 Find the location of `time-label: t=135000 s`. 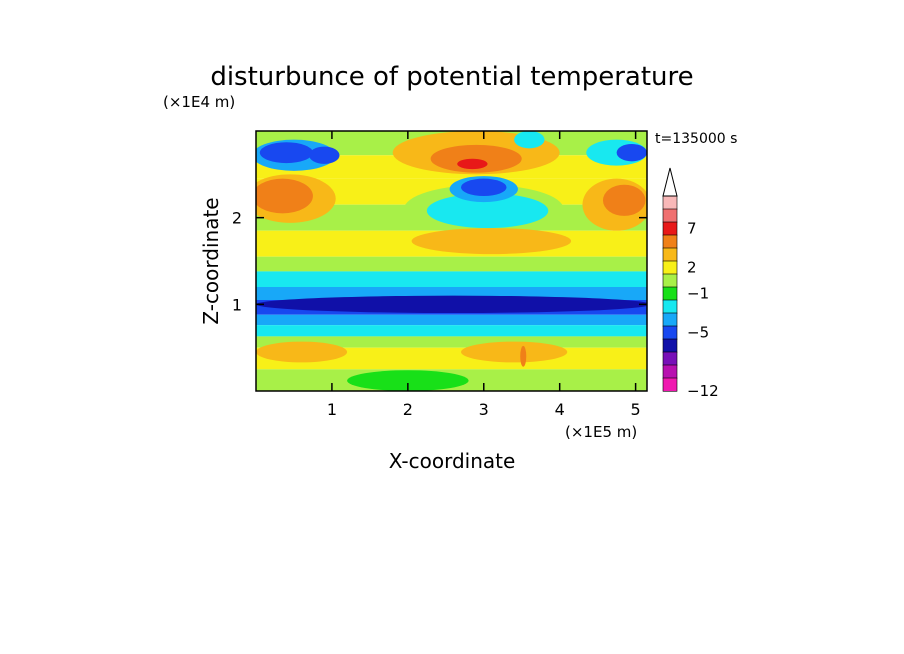

time-label: t=135000 s is located at coordinates (696, 139).